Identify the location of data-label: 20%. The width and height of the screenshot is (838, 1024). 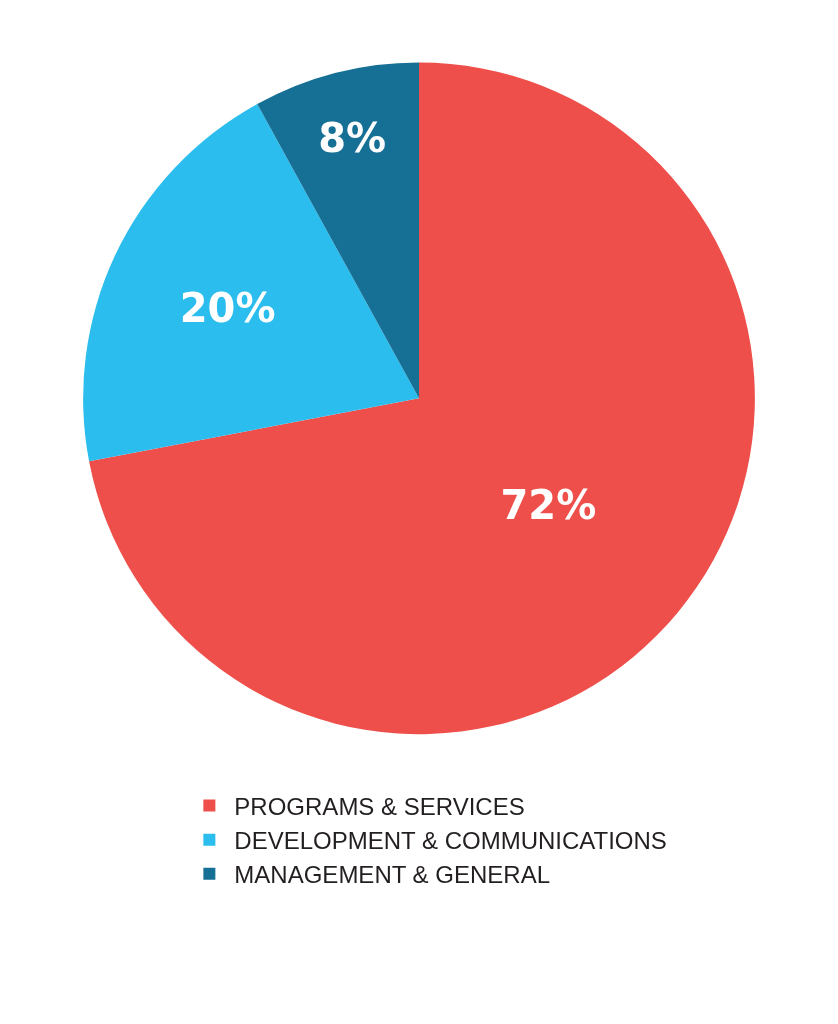
(227, 308).